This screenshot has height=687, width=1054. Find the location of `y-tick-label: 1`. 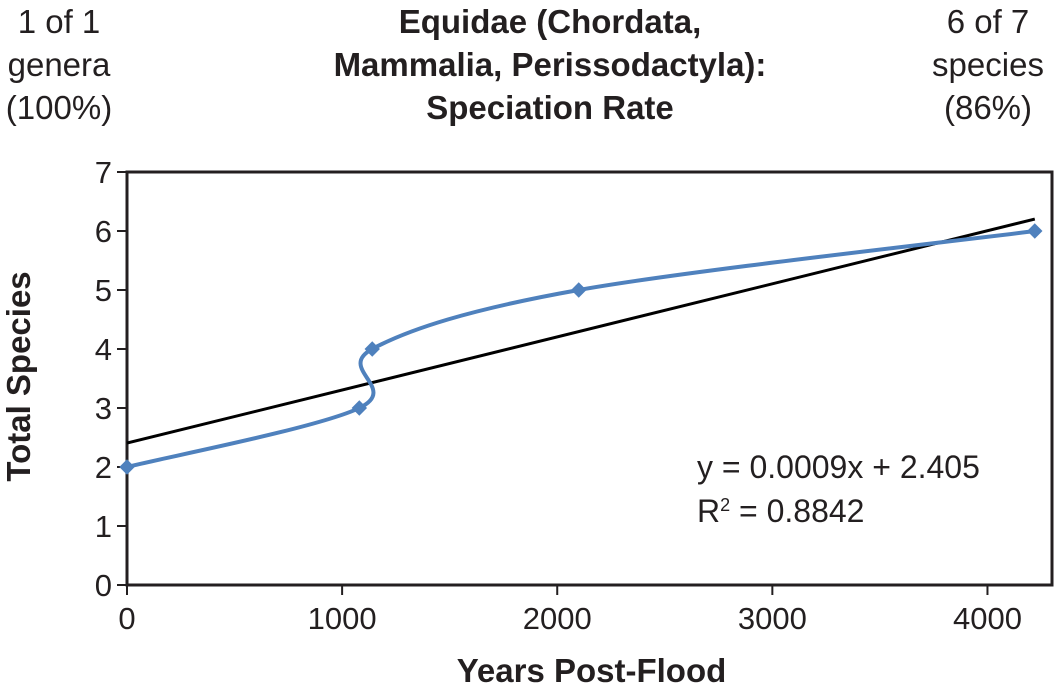

y-tick-label: 1 is located at coordinates (103, 526).